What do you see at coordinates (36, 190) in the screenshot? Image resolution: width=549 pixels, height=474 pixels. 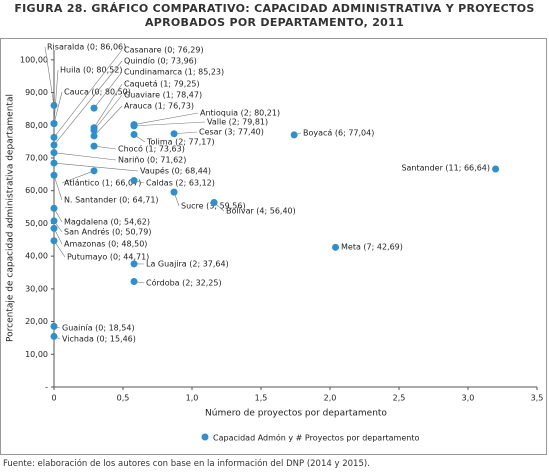 I see `y-tick-label: 60,00` at bounding box center [36, 190].